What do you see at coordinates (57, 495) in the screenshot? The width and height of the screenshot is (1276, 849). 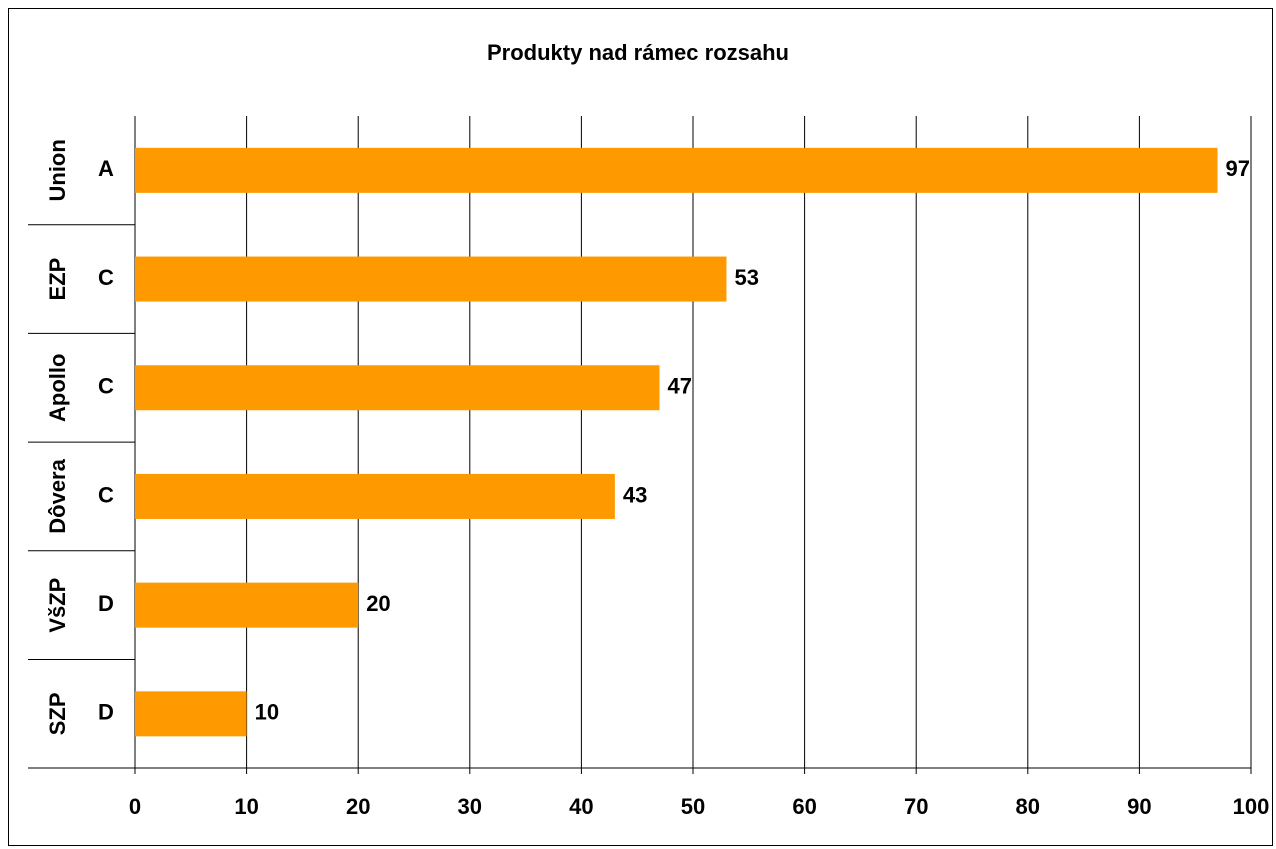 I see `category-label-3: Dôvera` at bounding box center [57, 495].